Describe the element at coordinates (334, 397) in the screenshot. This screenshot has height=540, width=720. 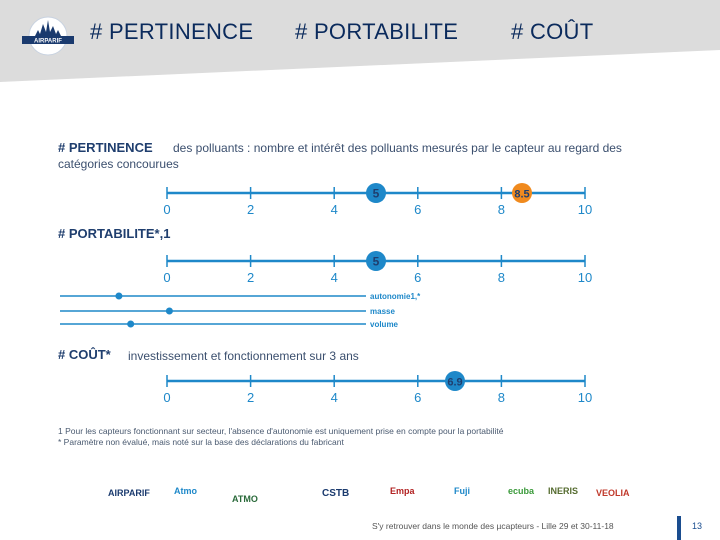
I see `cout-tick-4: 4` at that location.